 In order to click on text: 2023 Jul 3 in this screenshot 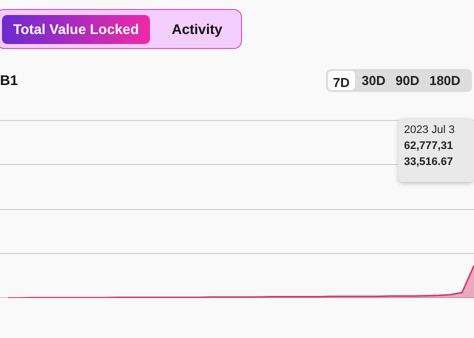, I will do `click(430, 130)`.